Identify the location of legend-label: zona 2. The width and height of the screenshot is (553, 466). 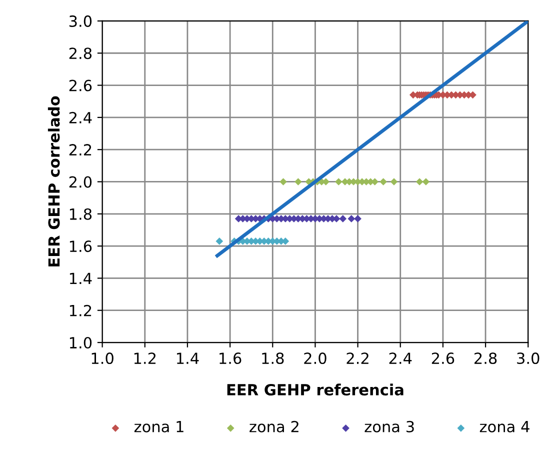
(274, 426).